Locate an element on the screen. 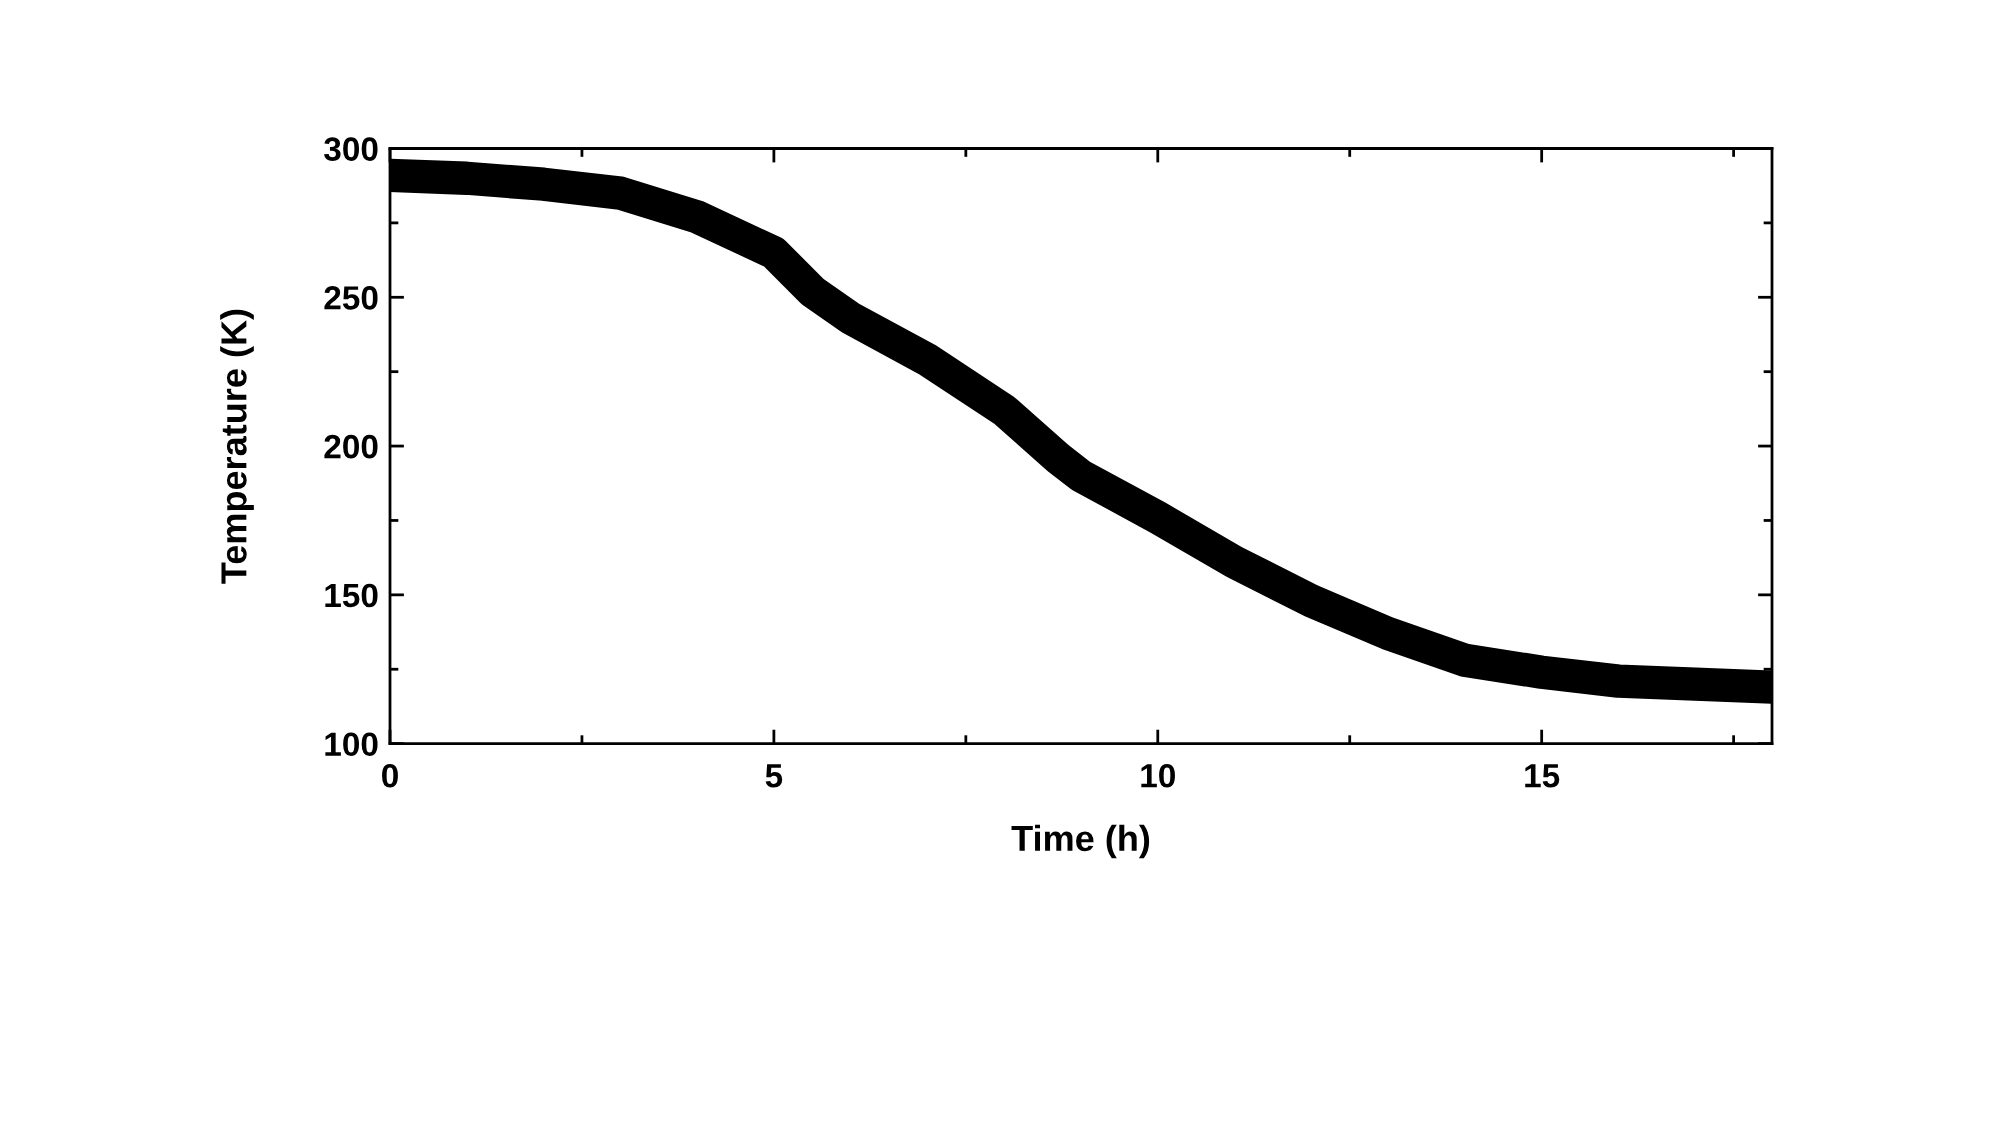 The height and width of the screenshot is (1125, 2000). y-tick-label: 250 is located at coordinates (351, 298).